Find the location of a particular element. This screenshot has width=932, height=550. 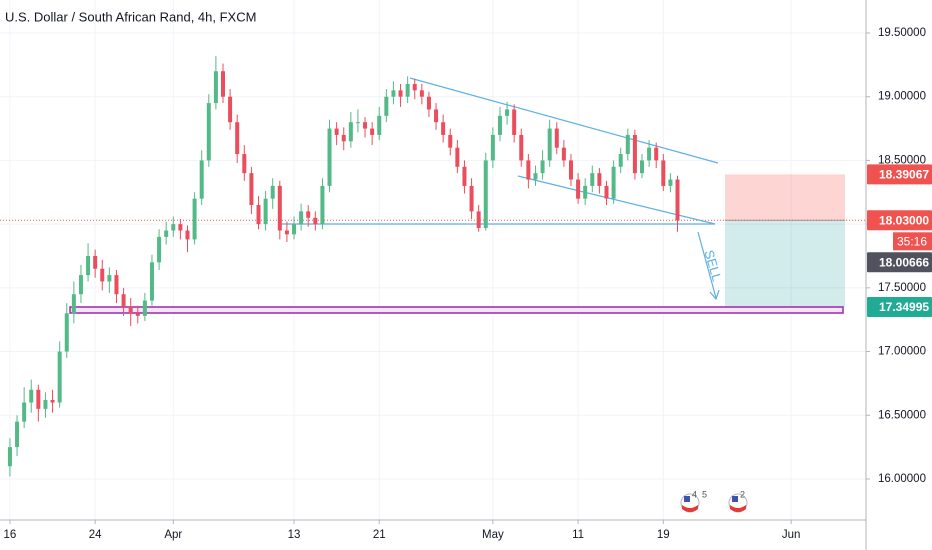

price-label: 18.39067 is located at coordinates (904, 175).